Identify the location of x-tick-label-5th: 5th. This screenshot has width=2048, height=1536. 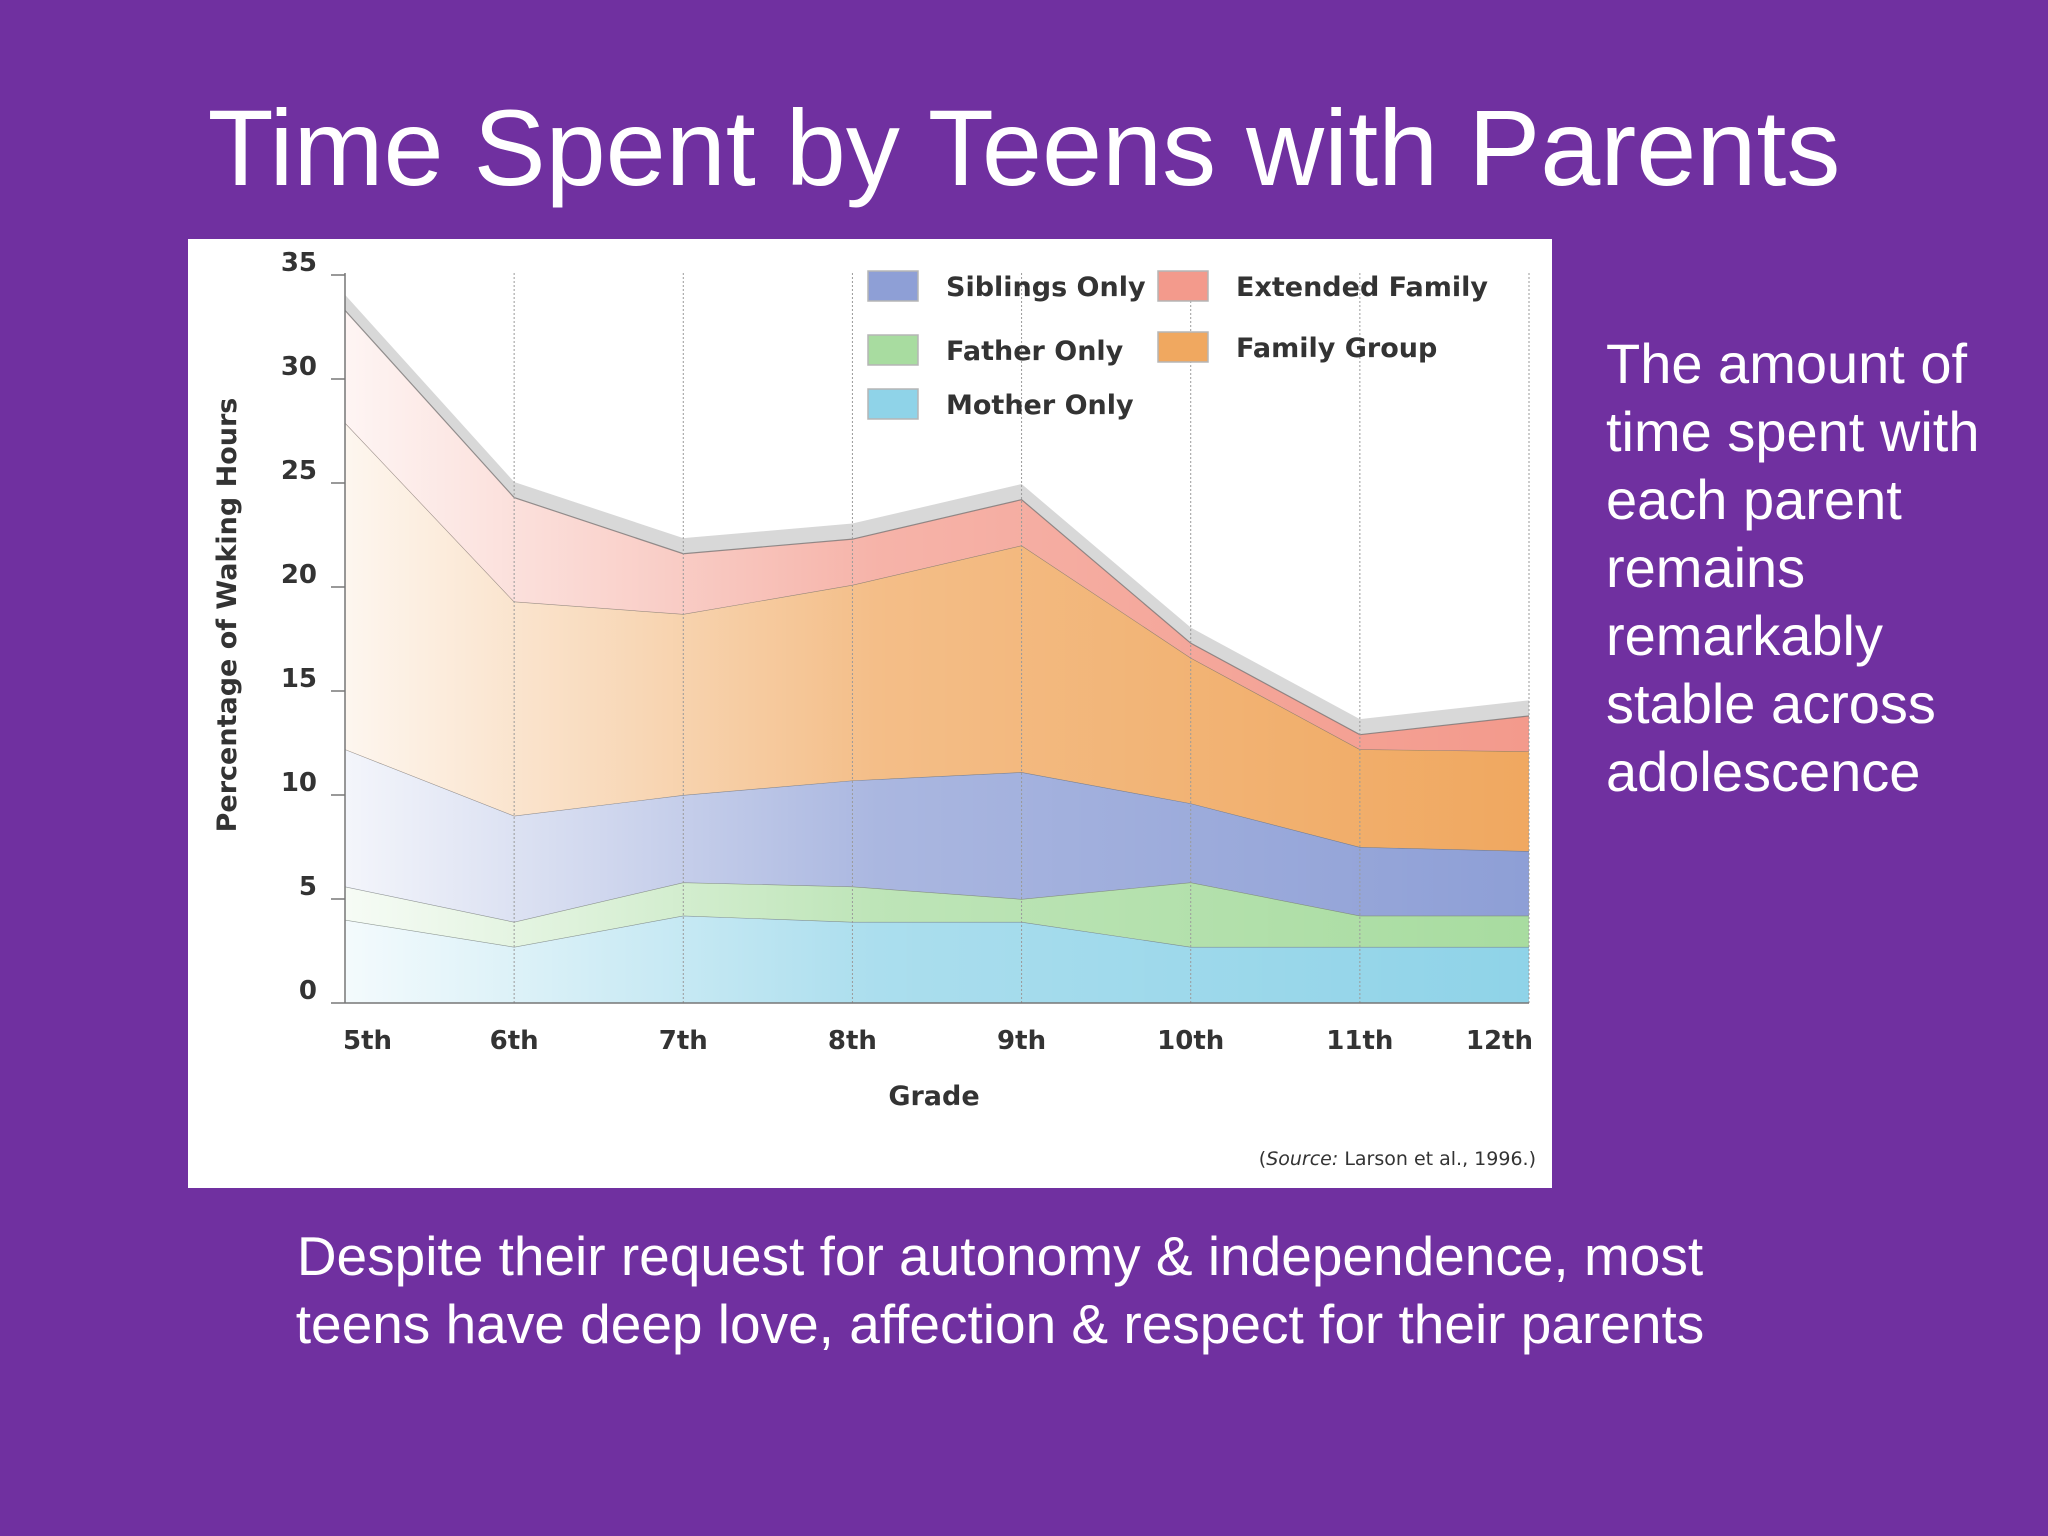
(367, 1041).